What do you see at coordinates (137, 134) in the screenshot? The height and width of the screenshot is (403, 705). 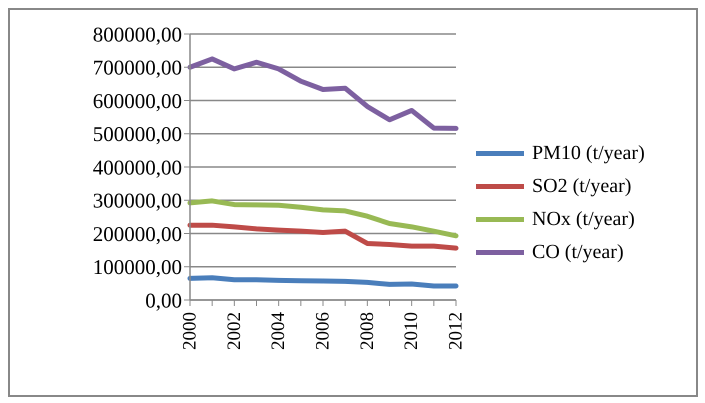 I see `y-tick-label: 500000,00` at bounding box center [137, 134].